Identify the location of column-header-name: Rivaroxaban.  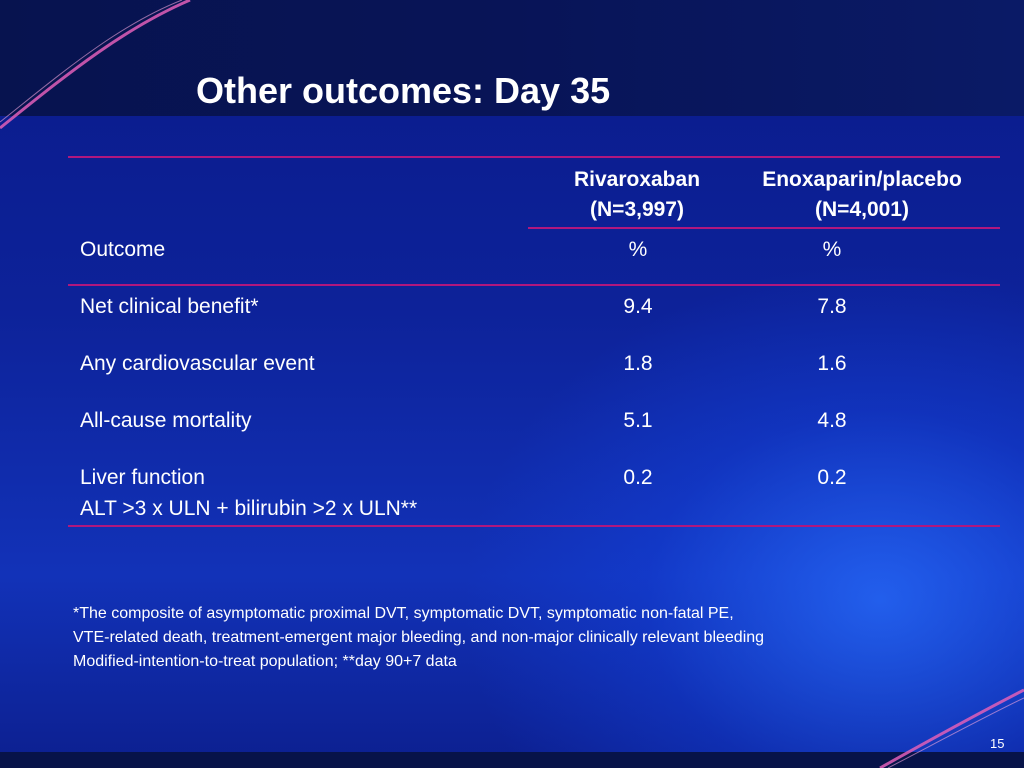
(637, 179).